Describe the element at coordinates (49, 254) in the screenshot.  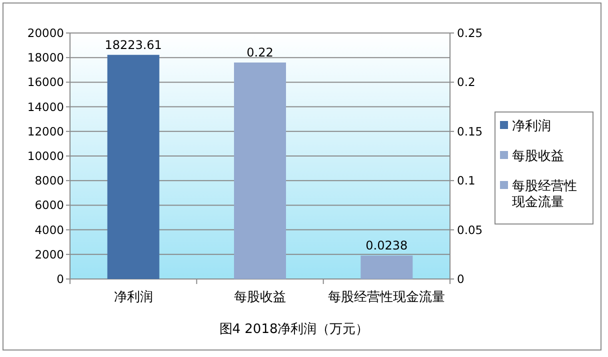
I see `y-tick-label: 2000` at that location.